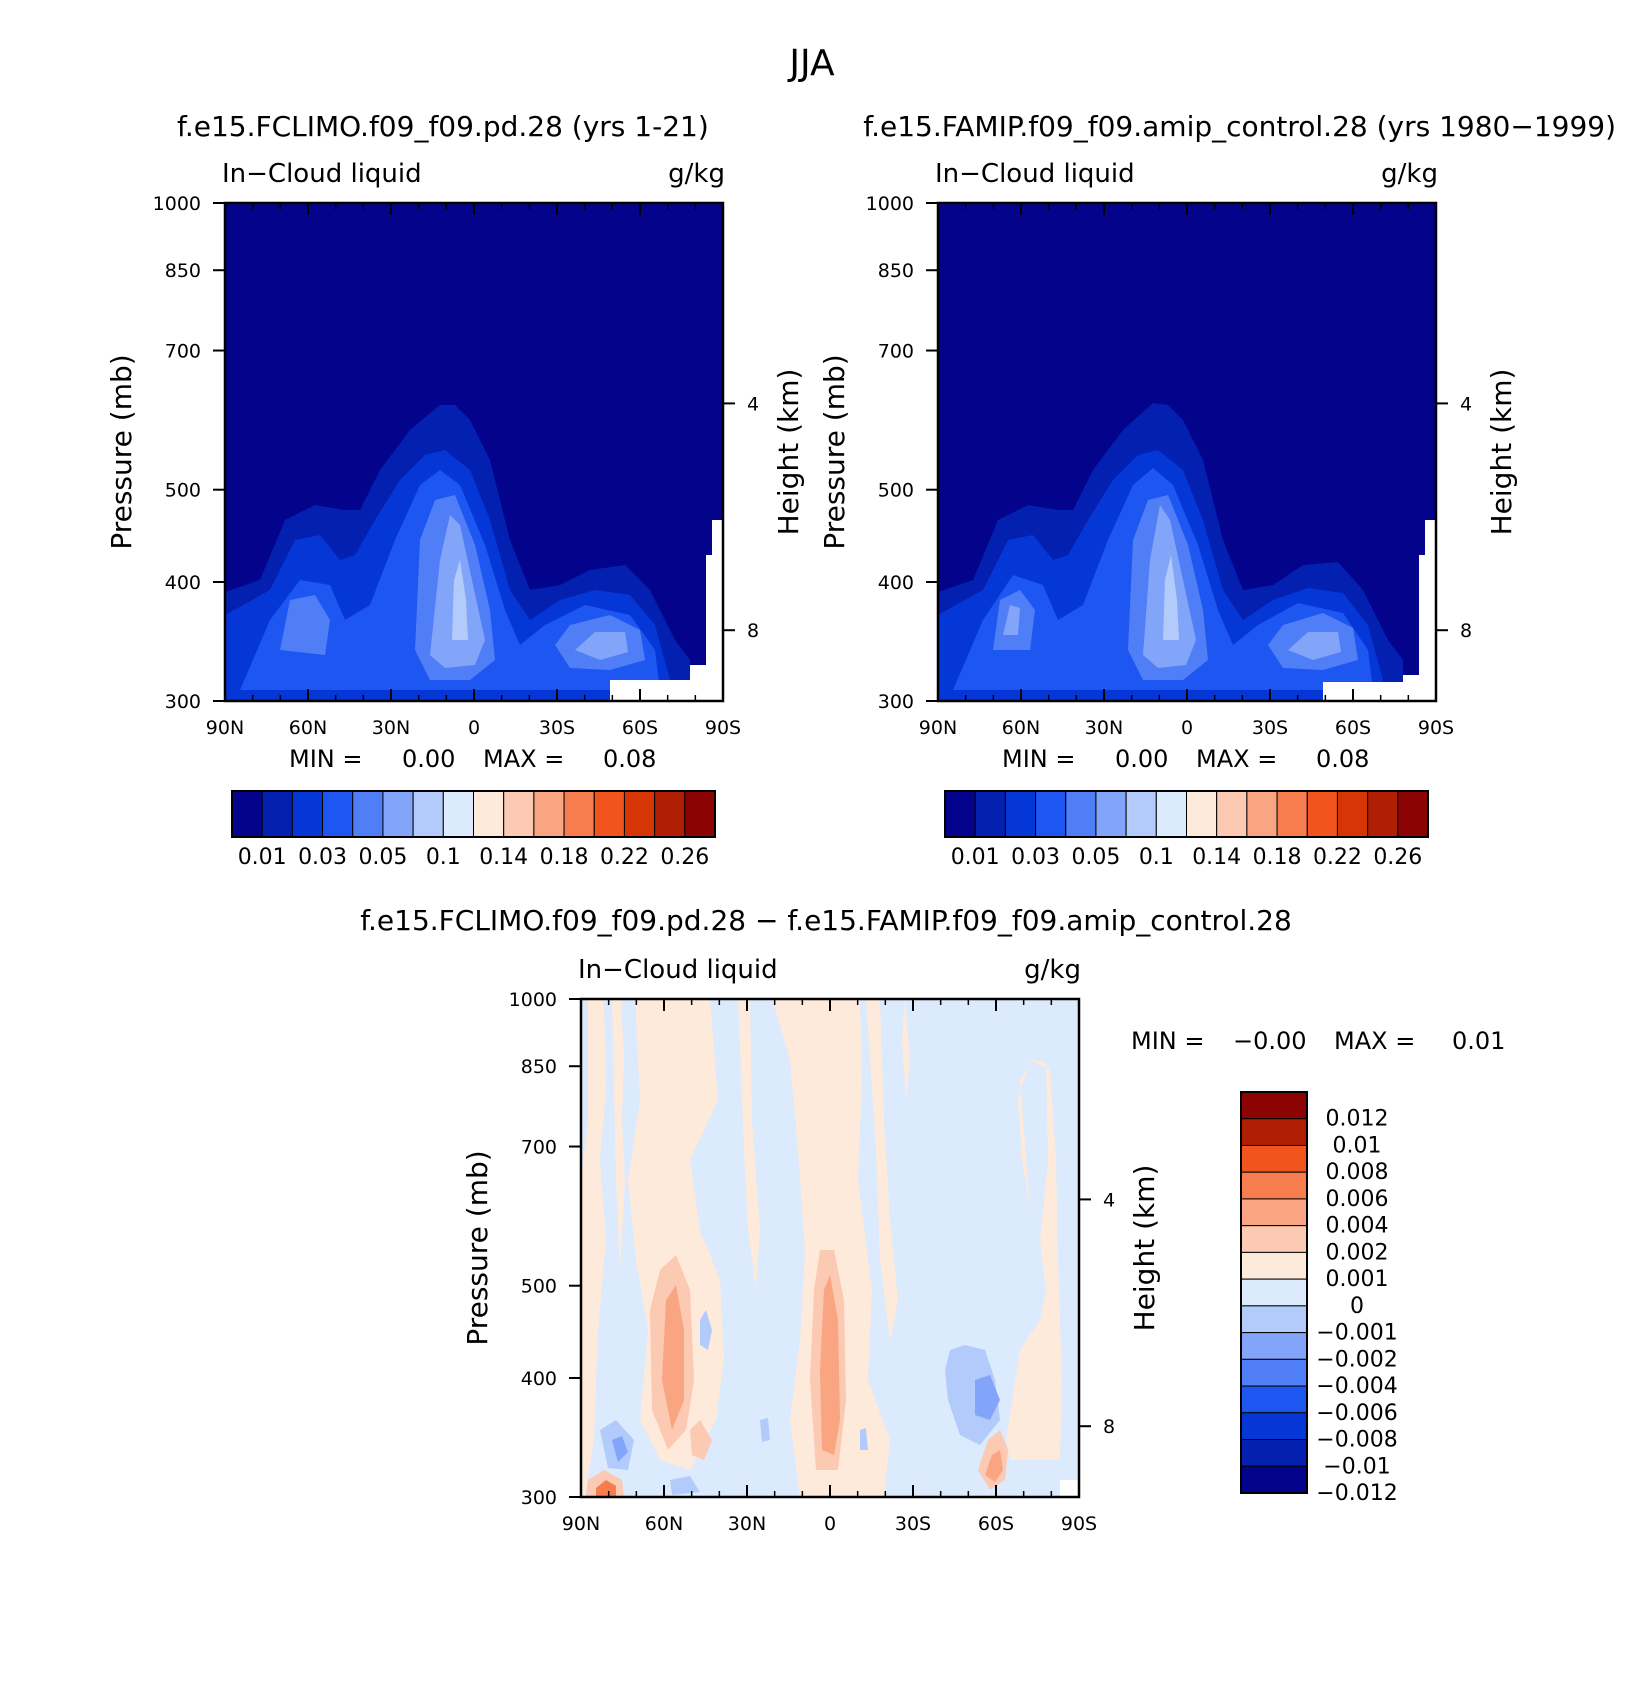  What do you see at coordinates (1379, 610) in the screenshot?
I see `panel-2-missing-data` at bounding box center [1379, 610].